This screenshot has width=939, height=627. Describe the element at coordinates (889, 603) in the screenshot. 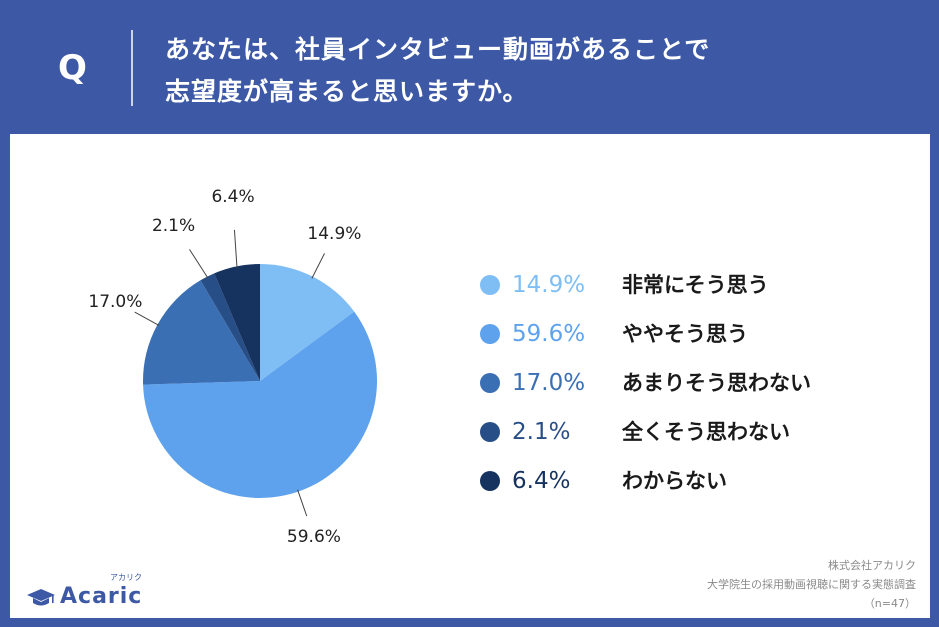

I see `source-sample: （n=47）` at that location.